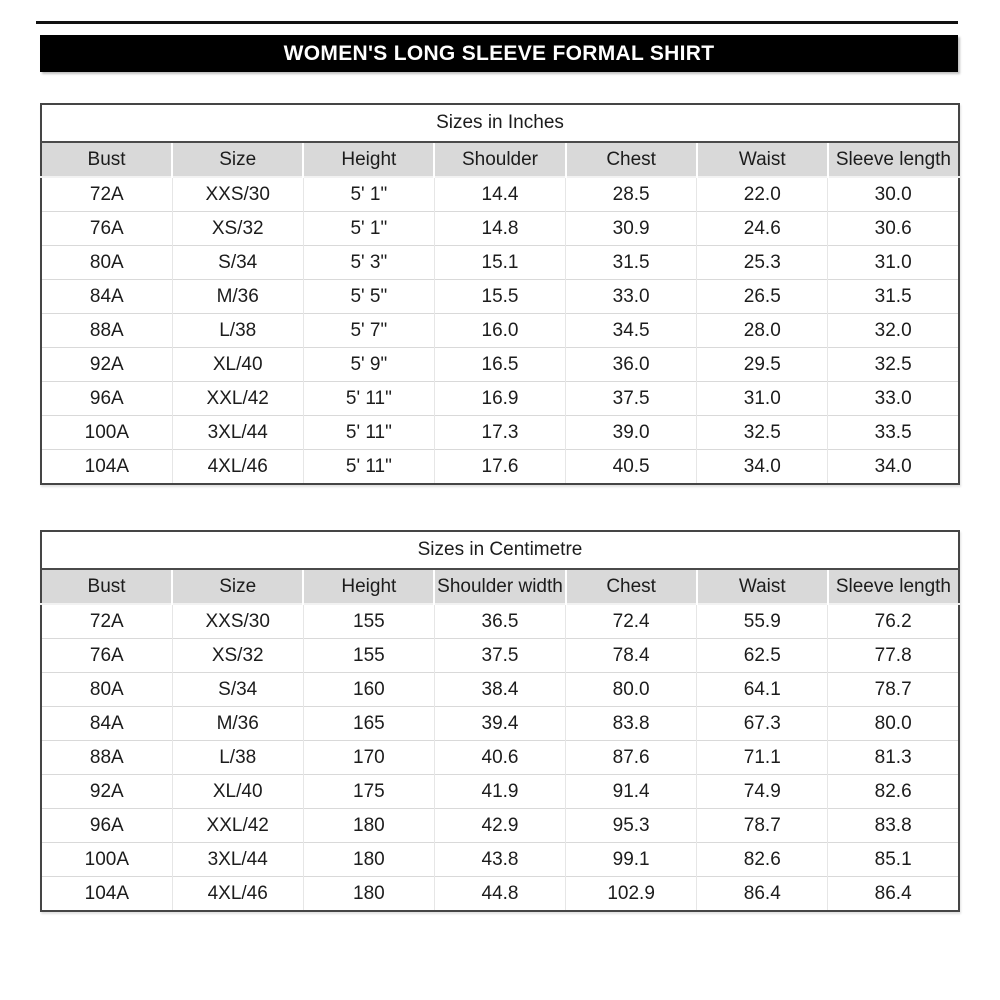 The width and height of the screenshot is (1000, 1000). Describe the element at coordinates (631, 466) in the screenshot. I see `cell: 40.5` at that location.